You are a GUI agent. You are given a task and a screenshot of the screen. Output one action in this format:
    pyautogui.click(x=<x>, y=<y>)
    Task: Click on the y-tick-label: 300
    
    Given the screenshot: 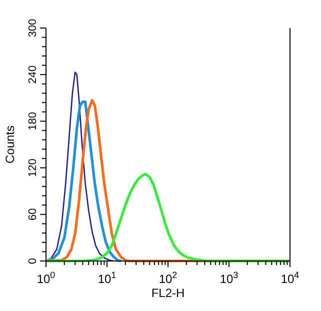 What is the action you would take?
    pyautogui.click(x=33, y=28)
    